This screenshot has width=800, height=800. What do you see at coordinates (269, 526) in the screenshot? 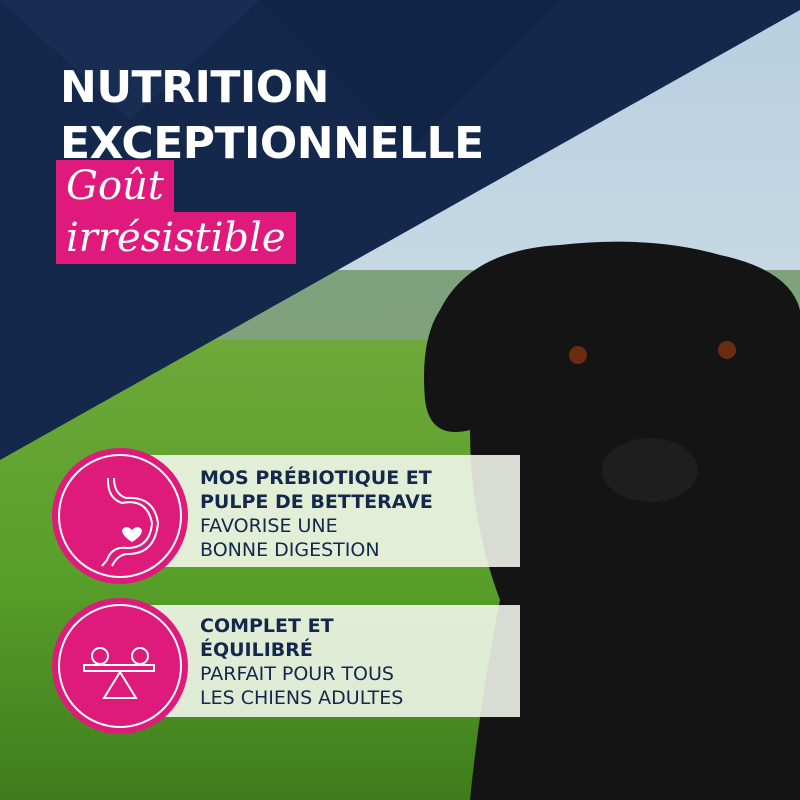
I see `feature-desc: FAVORISE UNE` at bounding box center [269, 526].